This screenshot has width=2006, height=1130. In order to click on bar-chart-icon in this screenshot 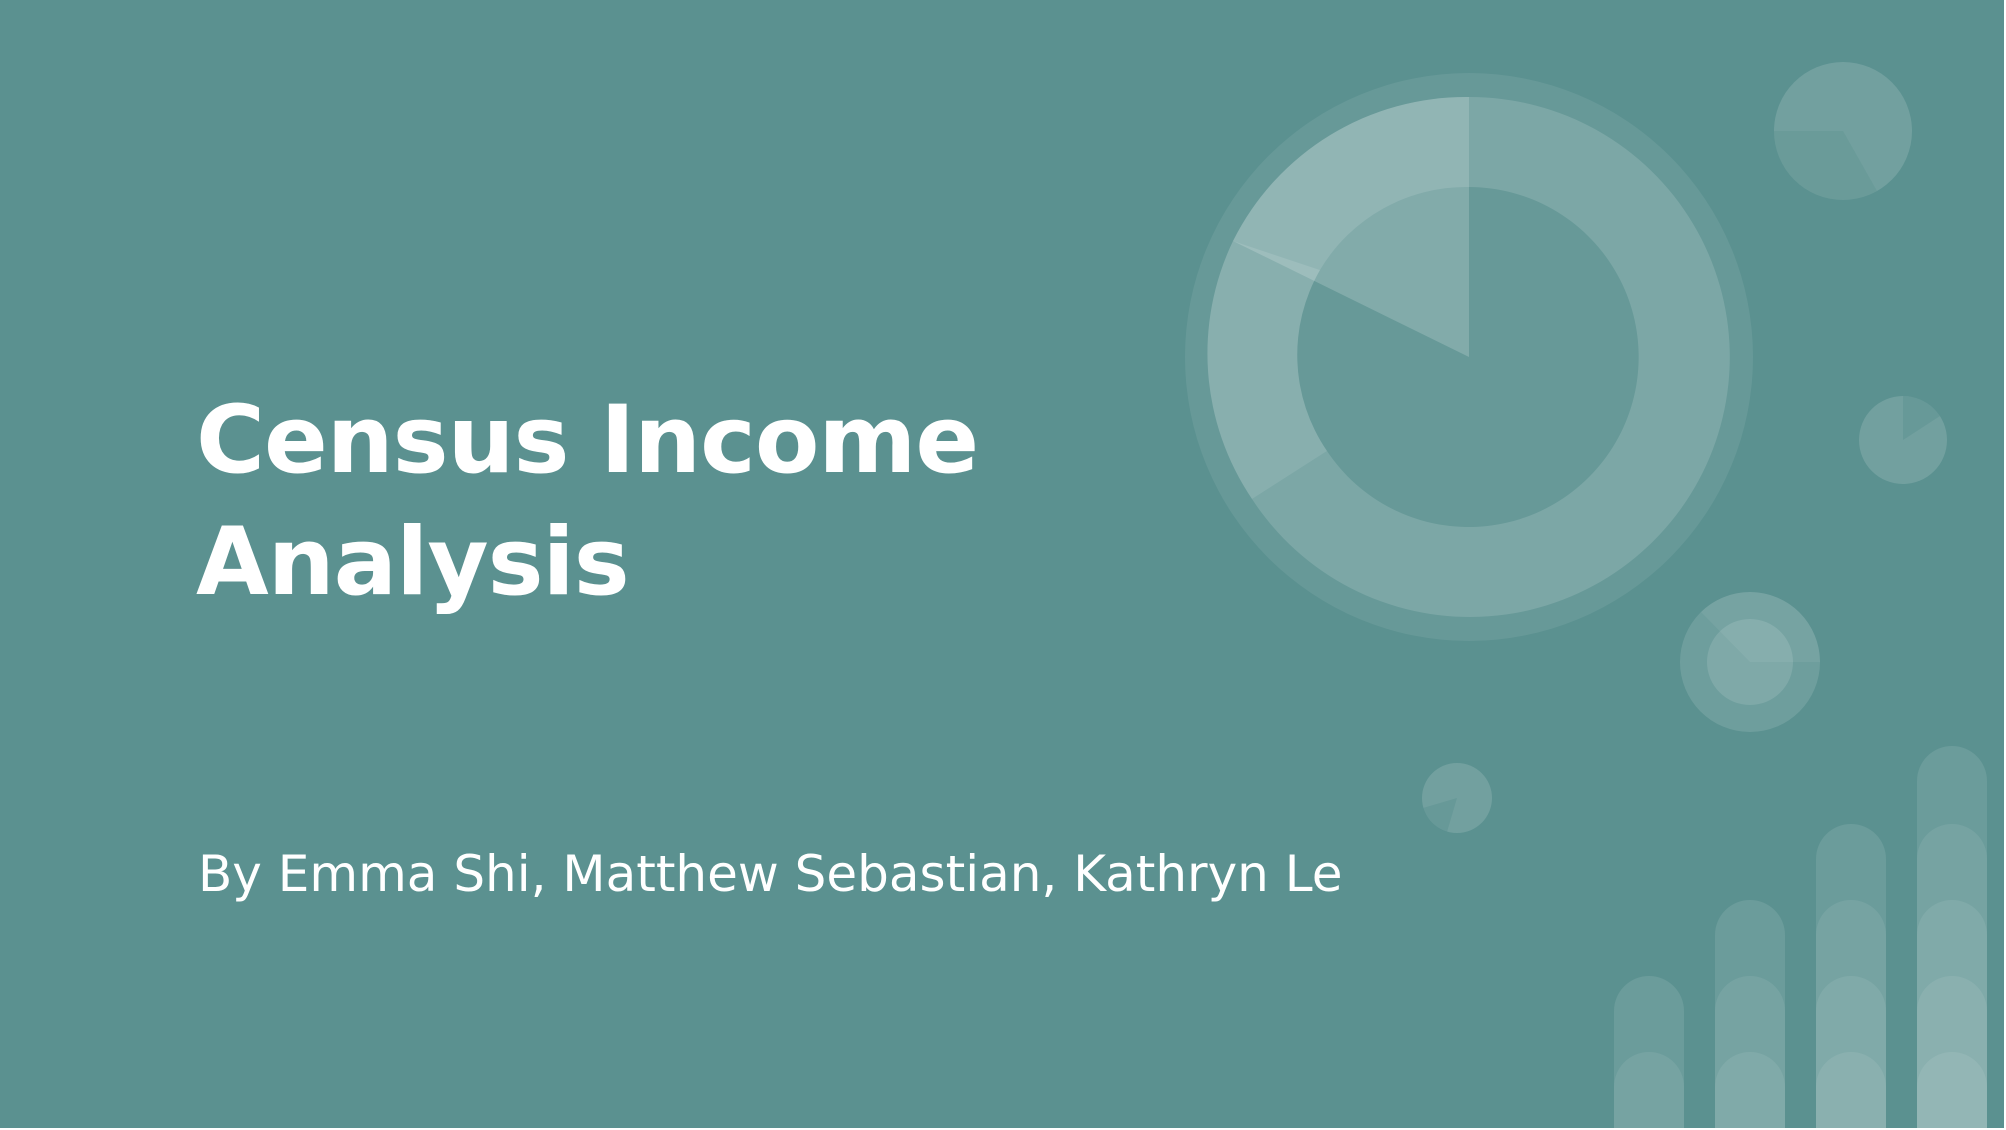, I will do `click(1800, 937)`.